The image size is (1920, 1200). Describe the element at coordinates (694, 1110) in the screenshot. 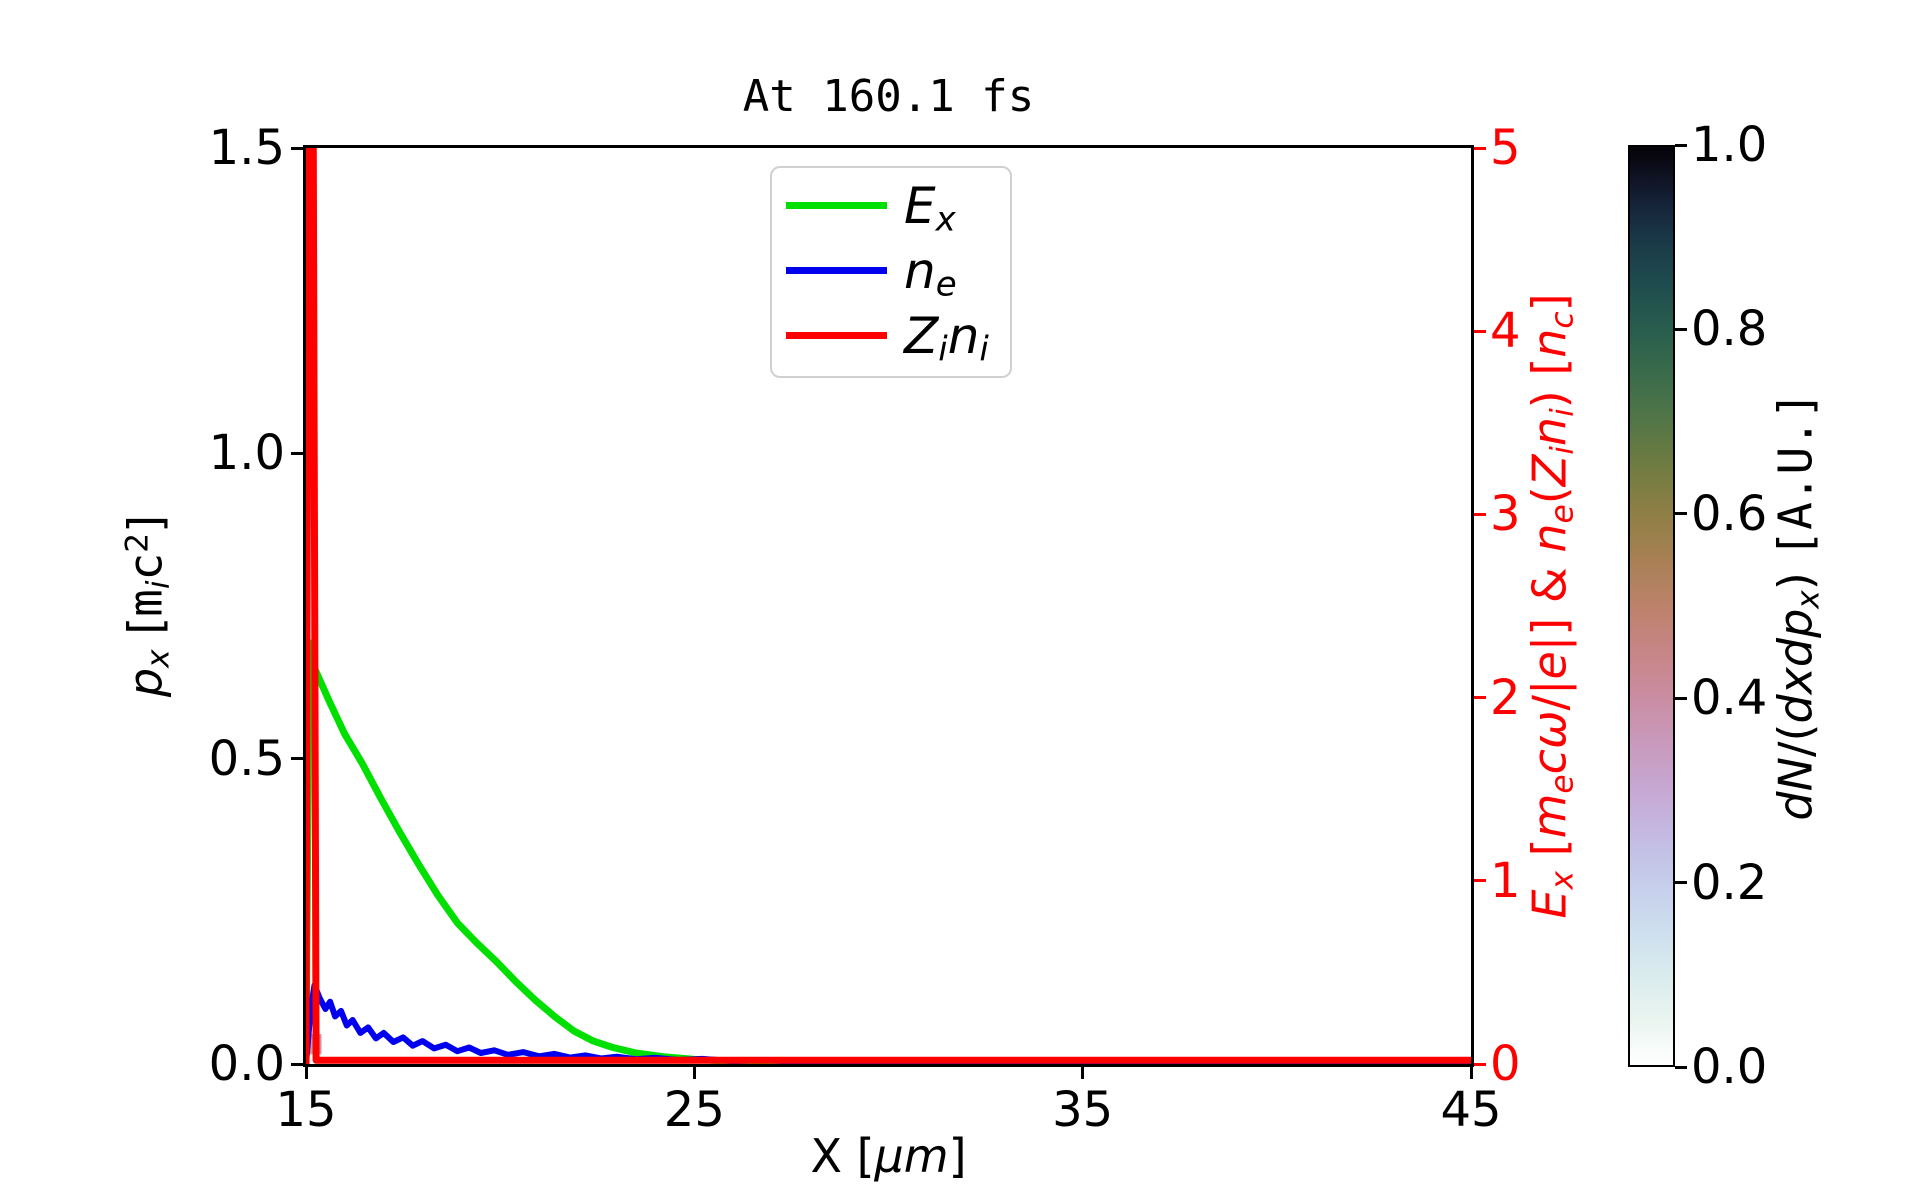

I see `x-tick-label: 25` at that location.